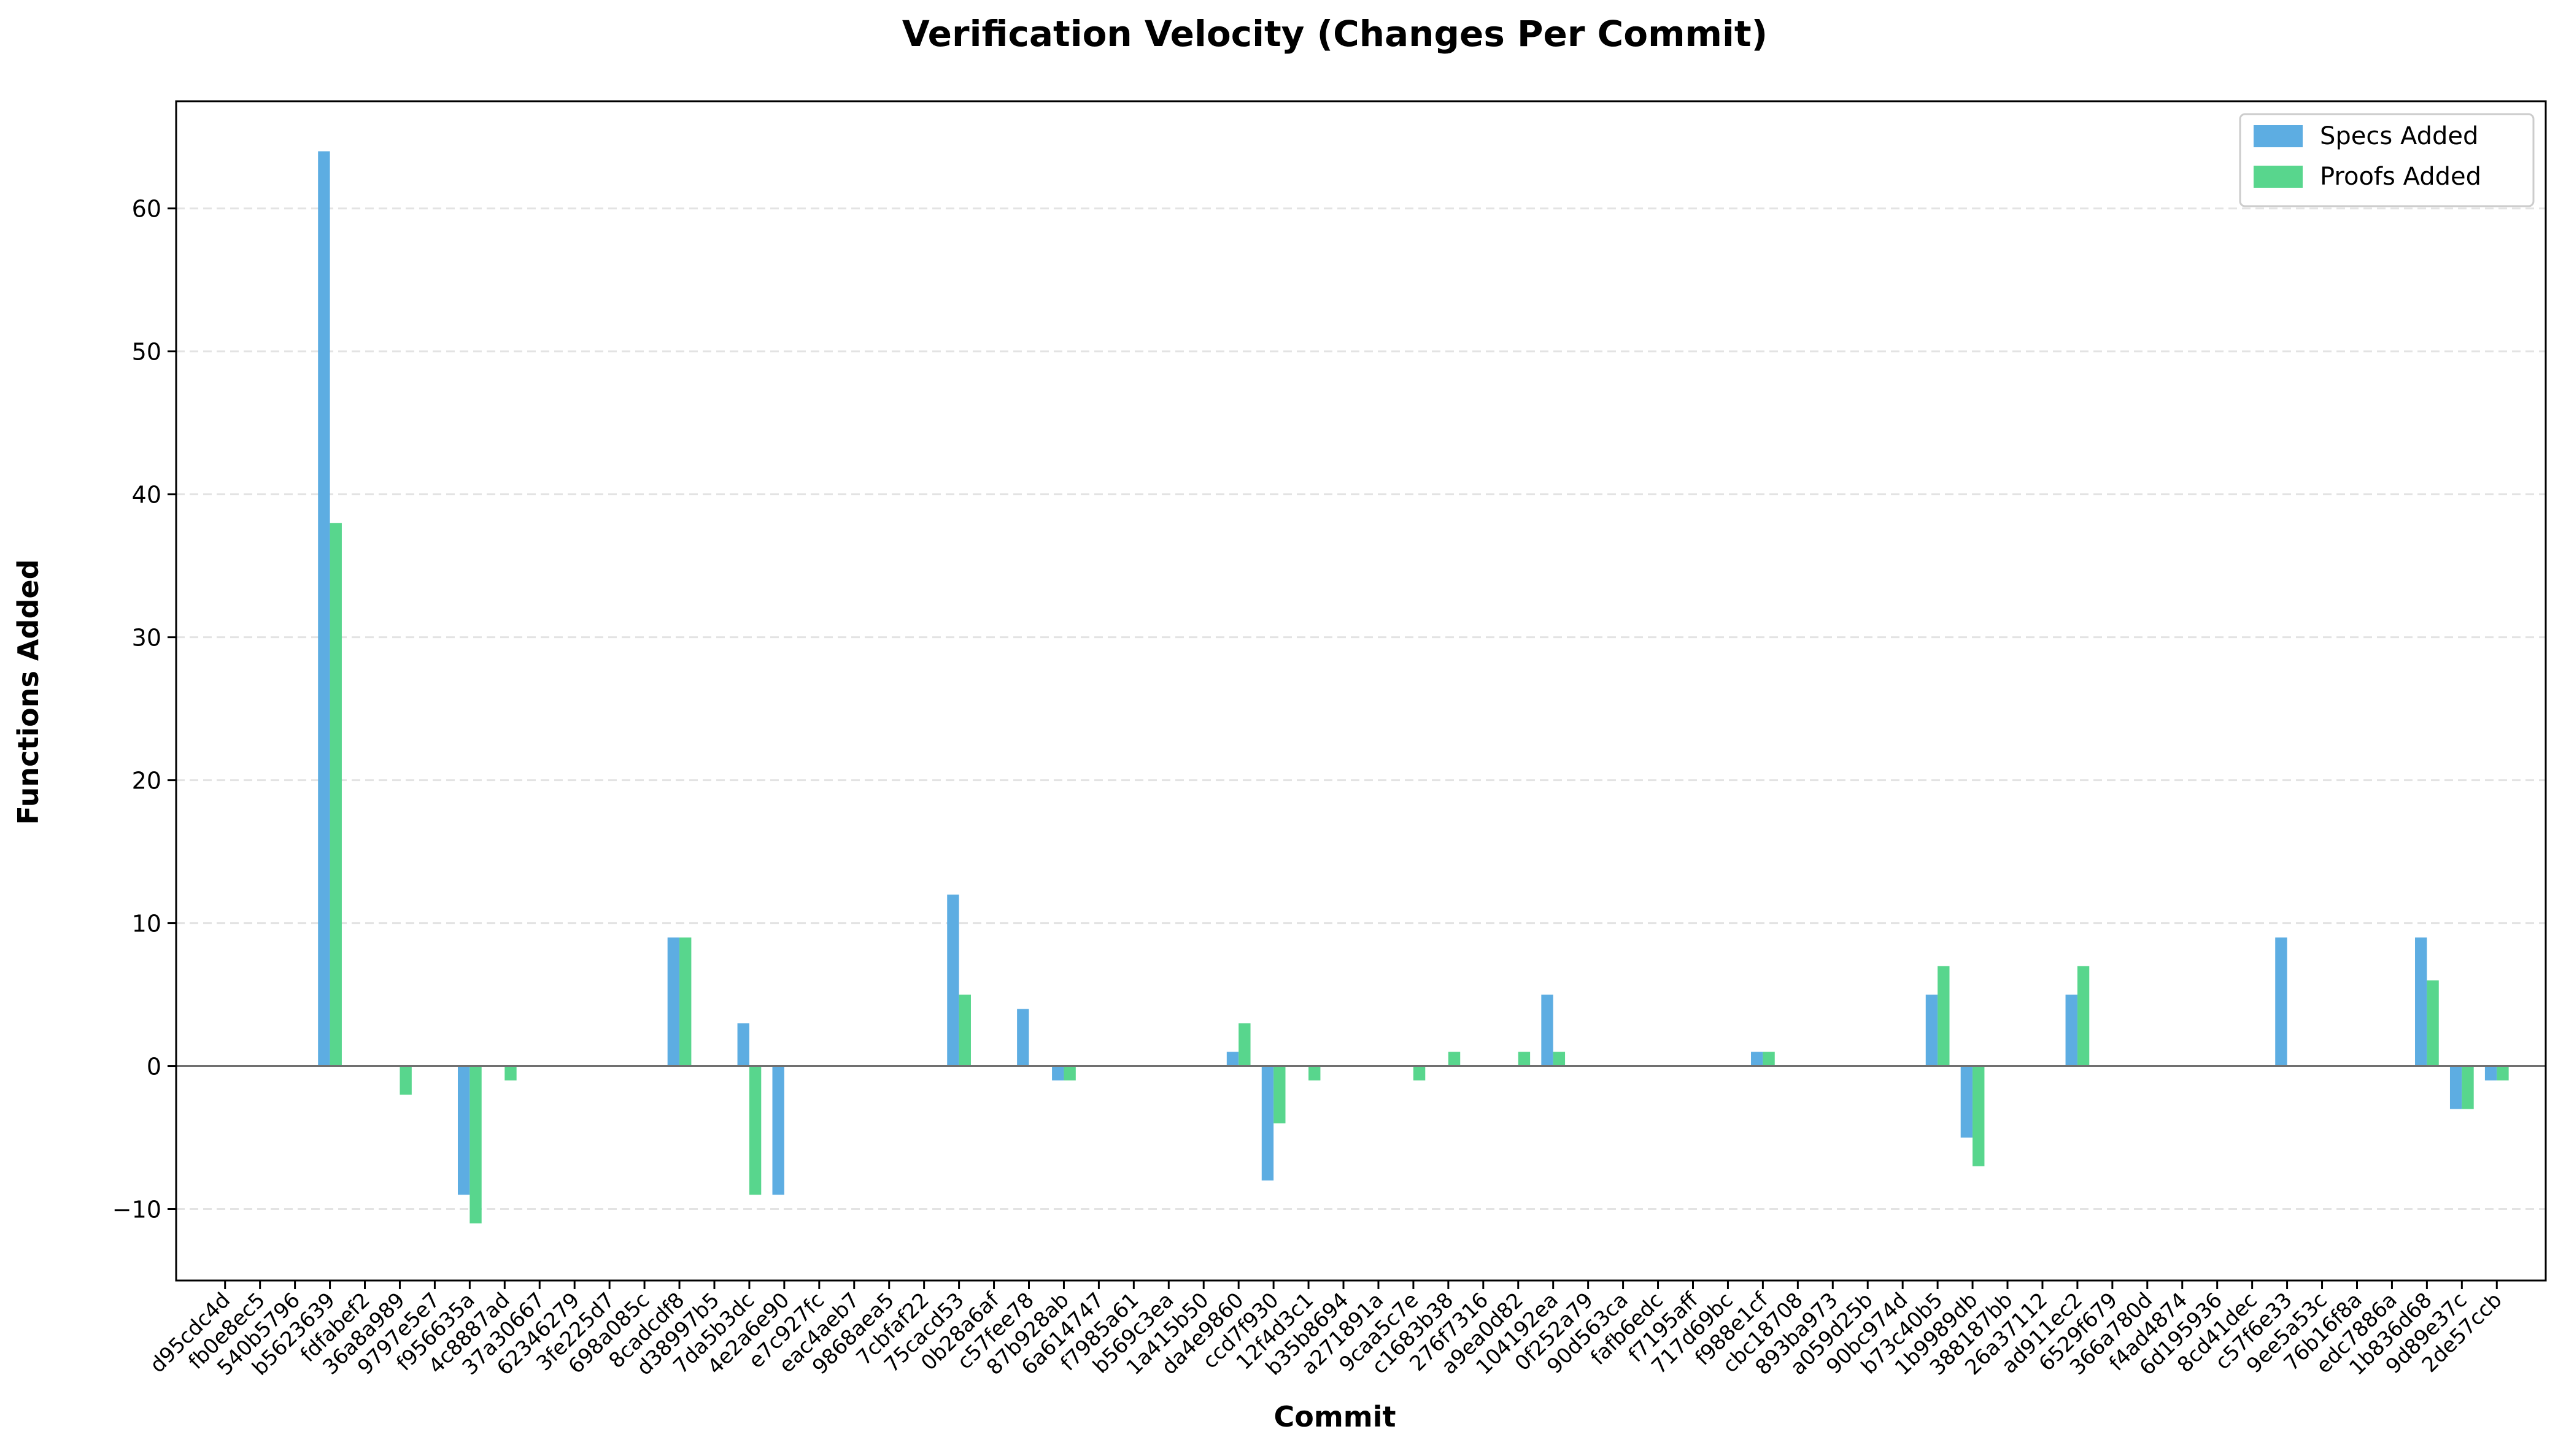 The width and height of the screenshot is (2558, 1456). What do you see at coordinates (1244, 1044) in the screenshot?
I see `bar-proofs-da4e9860` at bounding box center [1244, 1044].